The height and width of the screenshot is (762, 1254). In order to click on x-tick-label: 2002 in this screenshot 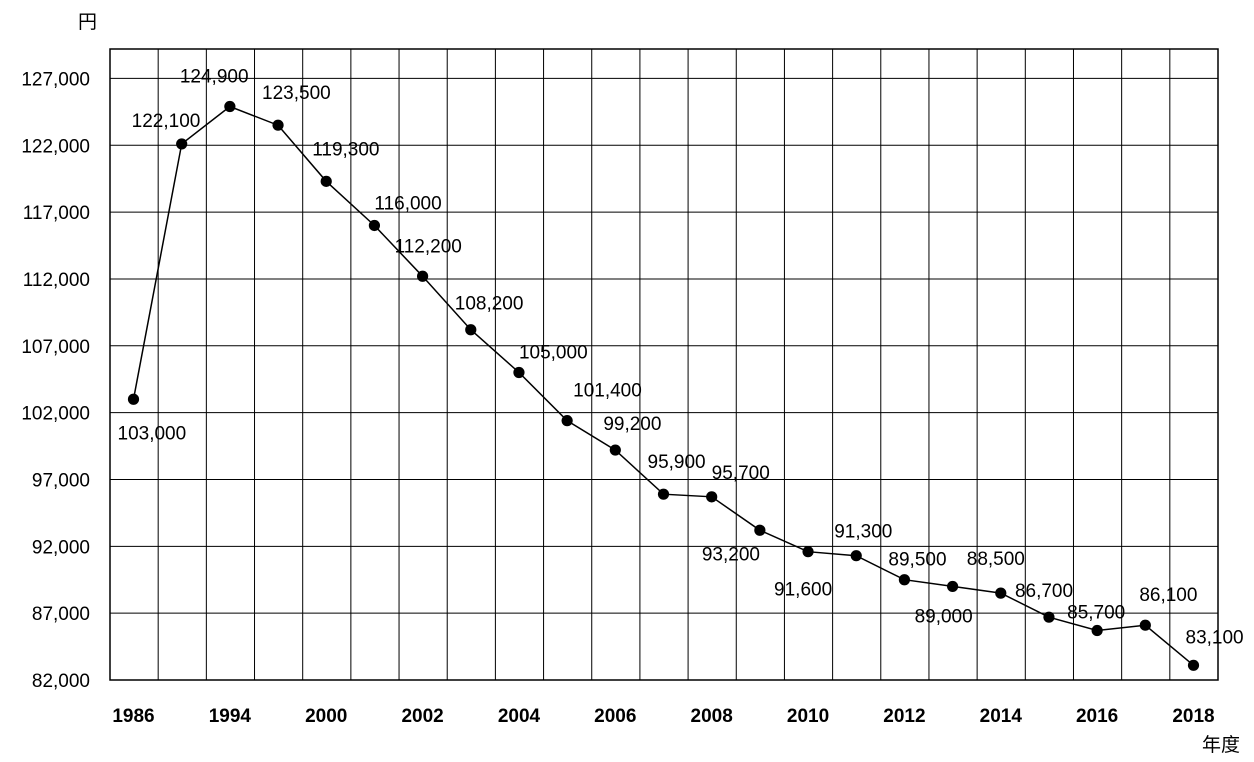, I will do `click(422, 716)`.